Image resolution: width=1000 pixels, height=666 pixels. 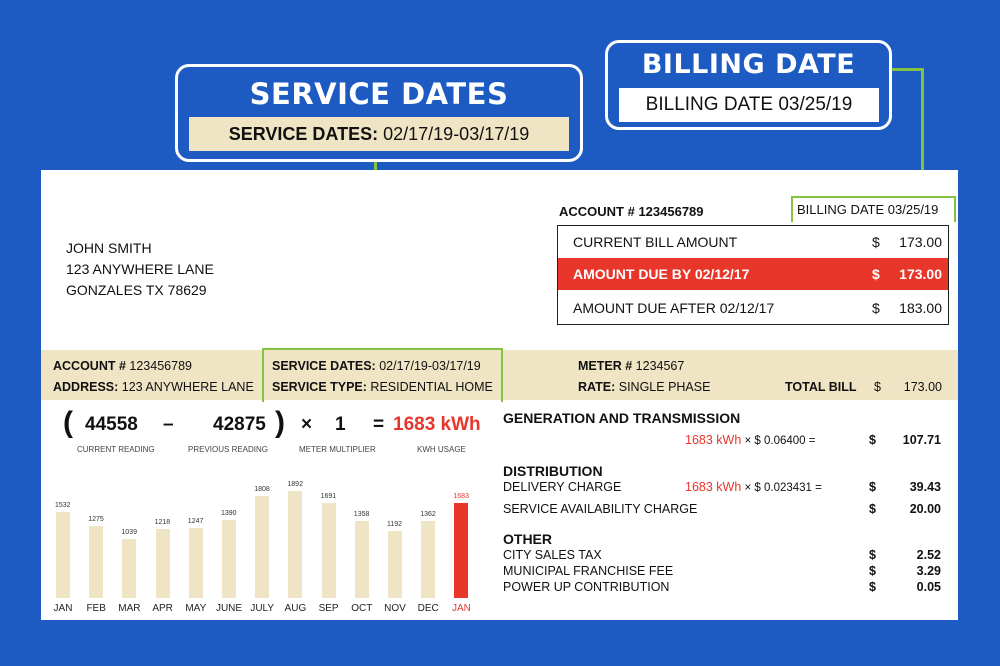 I want to click on billing-date-callout-title: BILLING DATE, so click(x=748, y=64).